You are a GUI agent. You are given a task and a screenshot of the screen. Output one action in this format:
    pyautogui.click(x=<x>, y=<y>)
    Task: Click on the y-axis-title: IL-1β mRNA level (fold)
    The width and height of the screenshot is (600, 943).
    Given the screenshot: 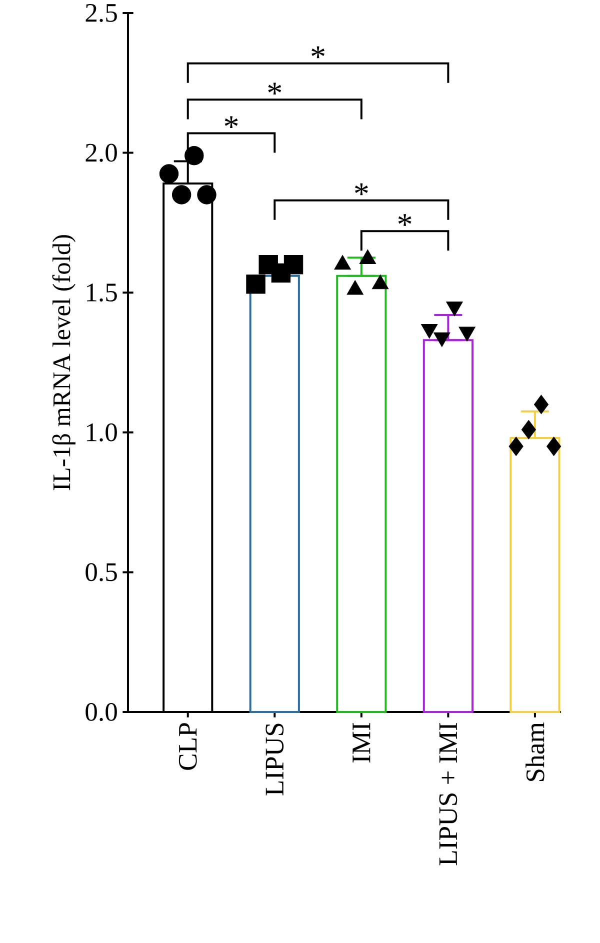 What is the action you would take?
    pyautogui.click(x=64, y=362)
    